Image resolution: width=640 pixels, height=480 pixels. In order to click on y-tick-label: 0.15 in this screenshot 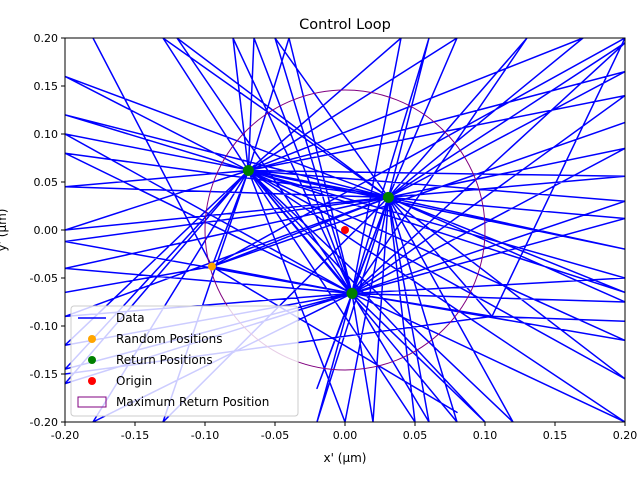, I will do `click(46, 86)`.